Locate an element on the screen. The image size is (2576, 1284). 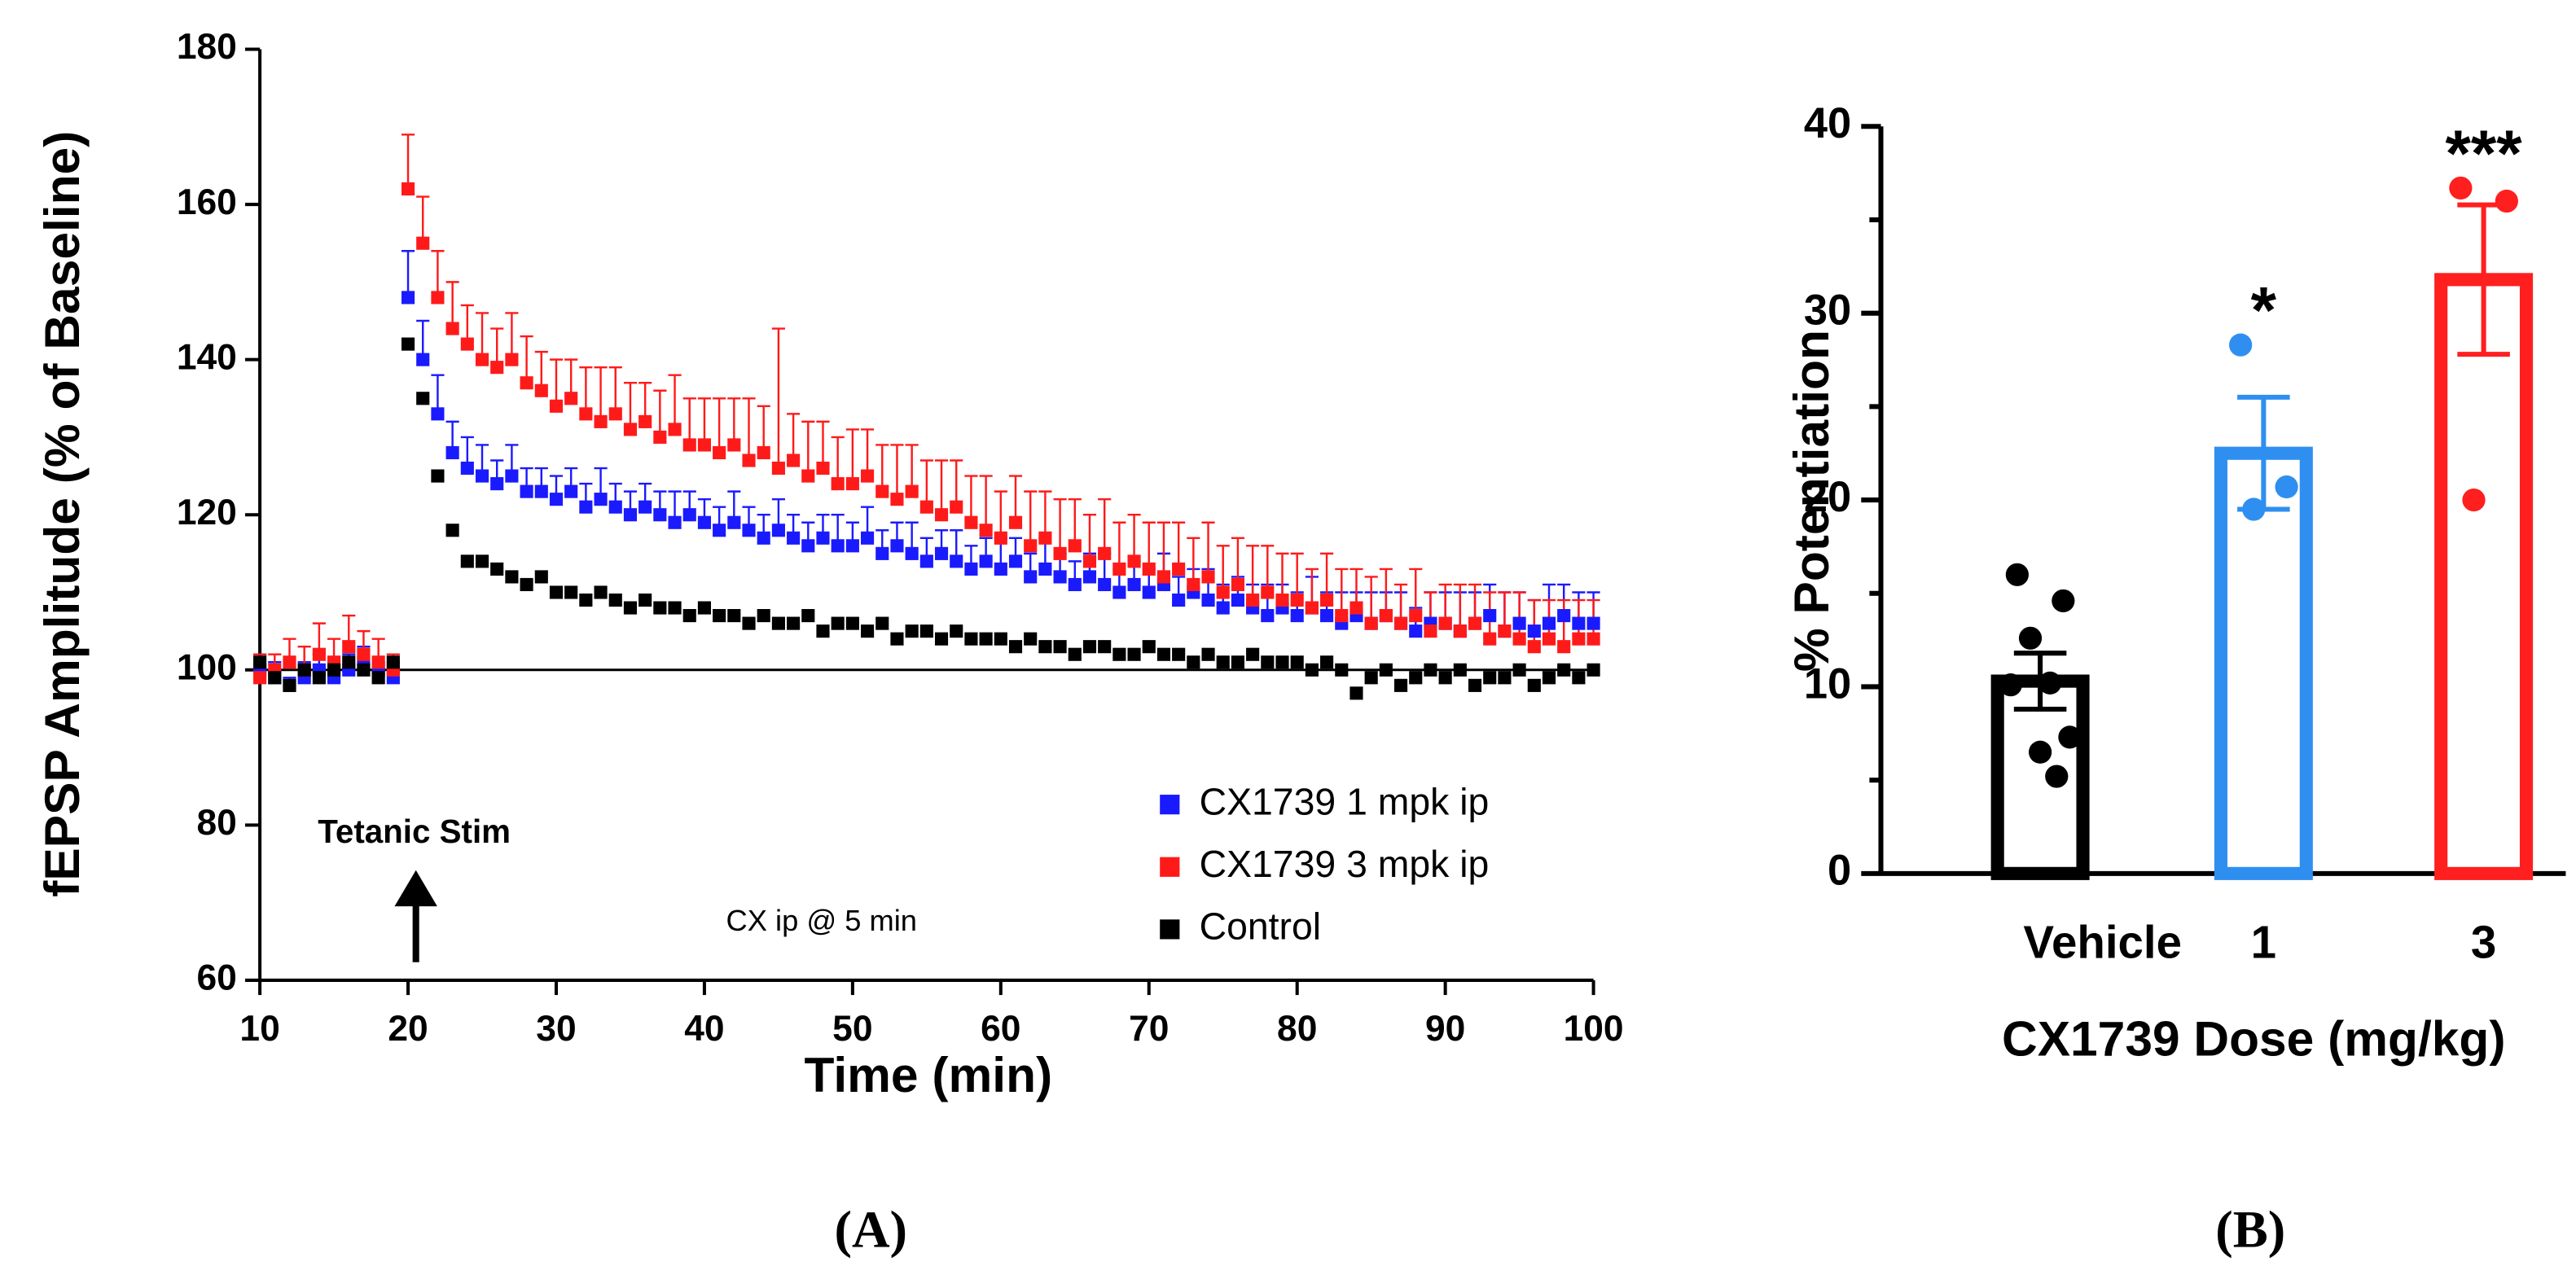
annotation: Tetanic Stim is located at coordinates (414, 832).